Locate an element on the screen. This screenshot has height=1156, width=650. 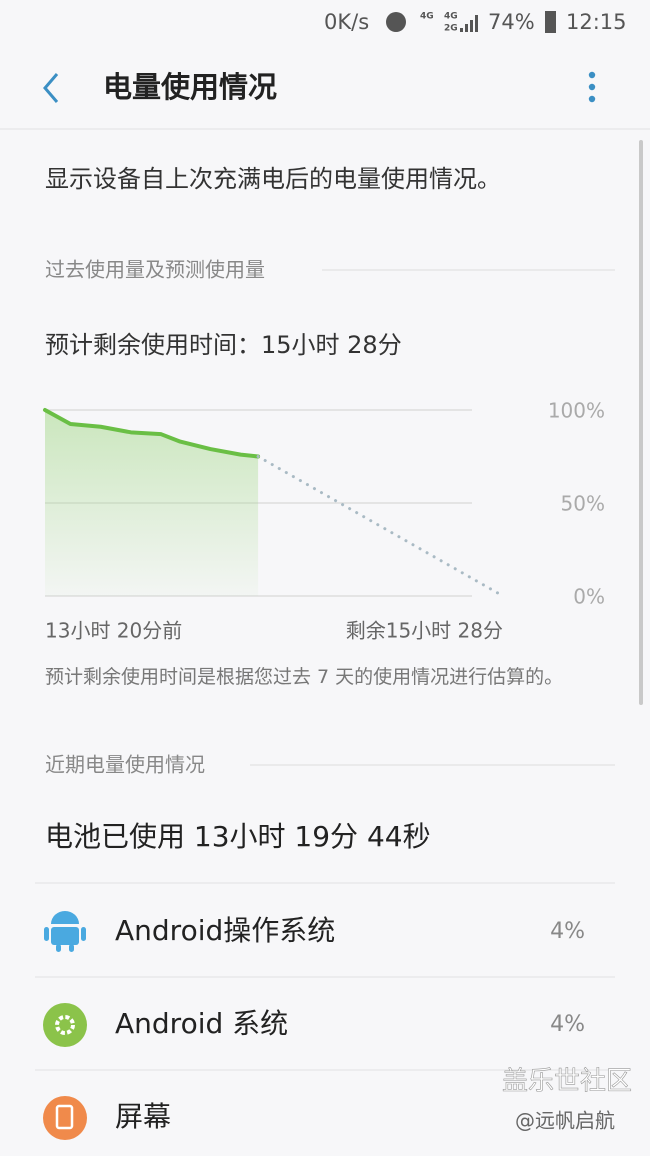
phone-glyph is located at coordinates (64, 1117).